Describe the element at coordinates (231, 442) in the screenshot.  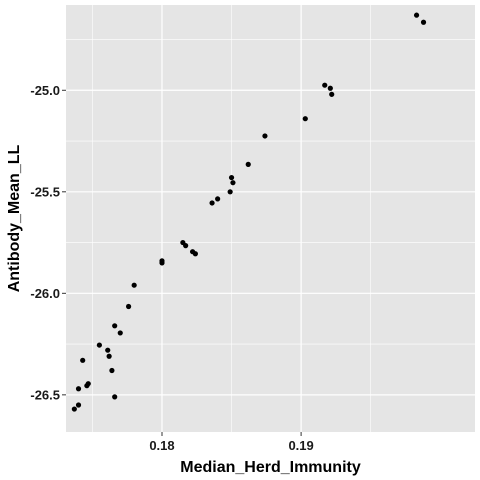
I see `x-axis-ticks: 0.18 0.19` at that location.